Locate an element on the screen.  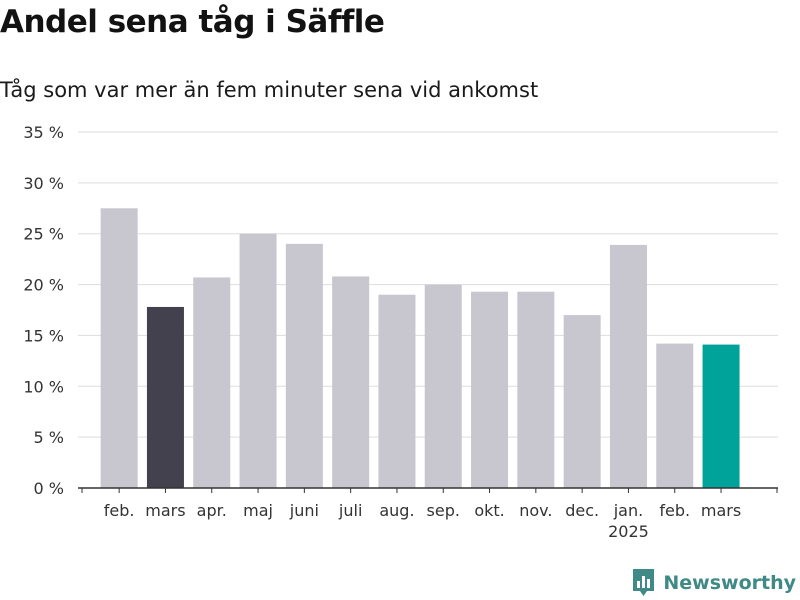
y-tick-label: 30 % is located at coordinates (43, 183).